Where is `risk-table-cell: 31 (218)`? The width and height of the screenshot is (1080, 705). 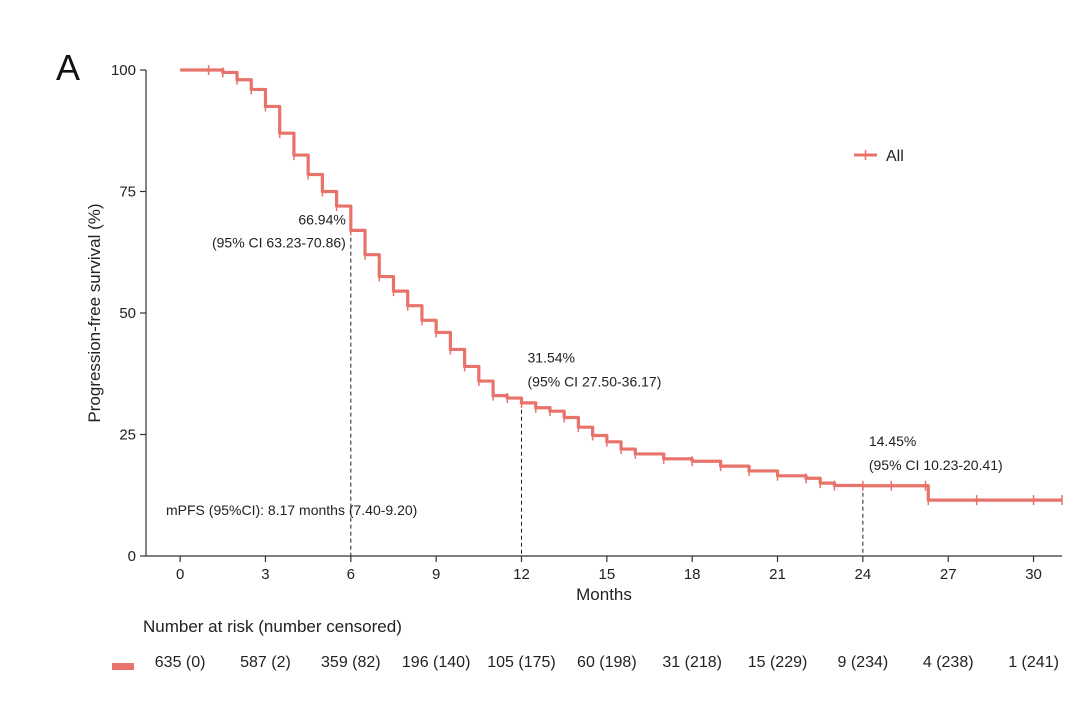 risk-table-cell: 31 (218) is located at coordinates (692, 662).